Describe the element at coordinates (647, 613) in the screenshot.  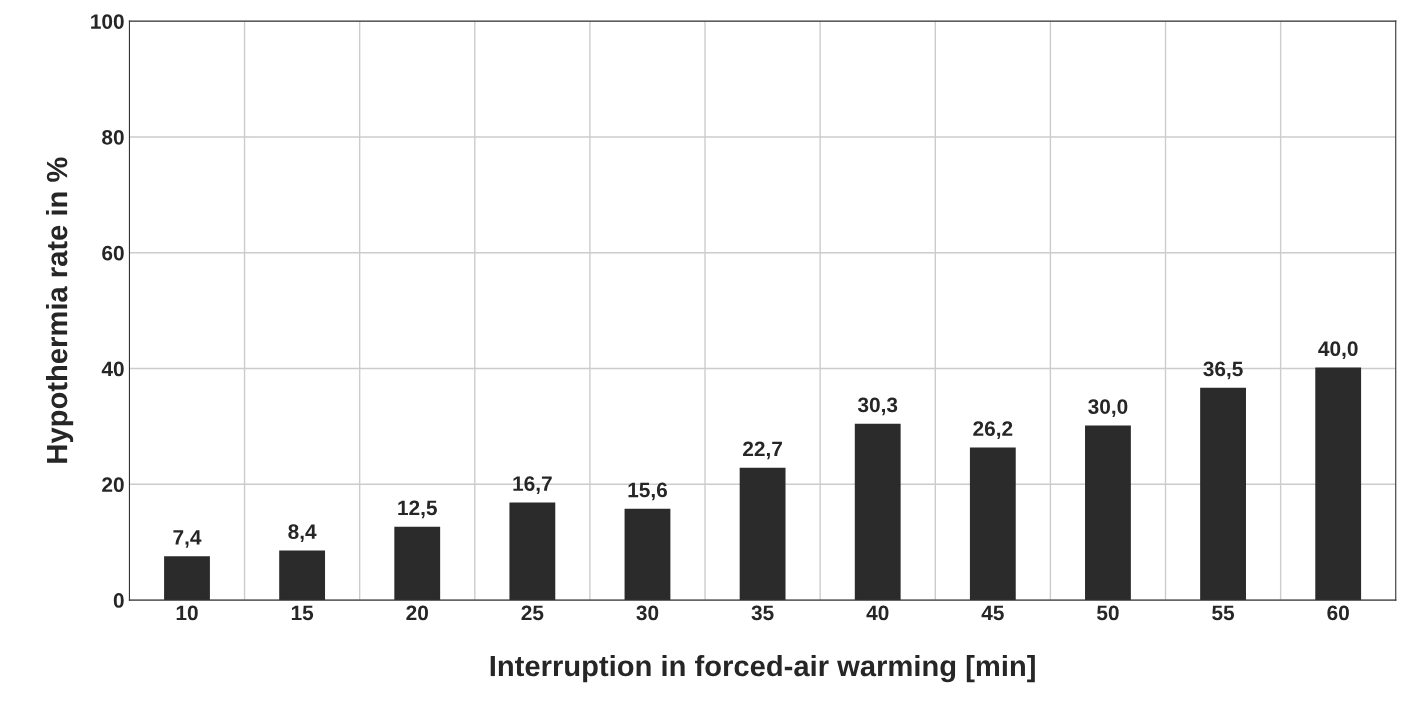
I see `x-tick-label: 30` at that location.